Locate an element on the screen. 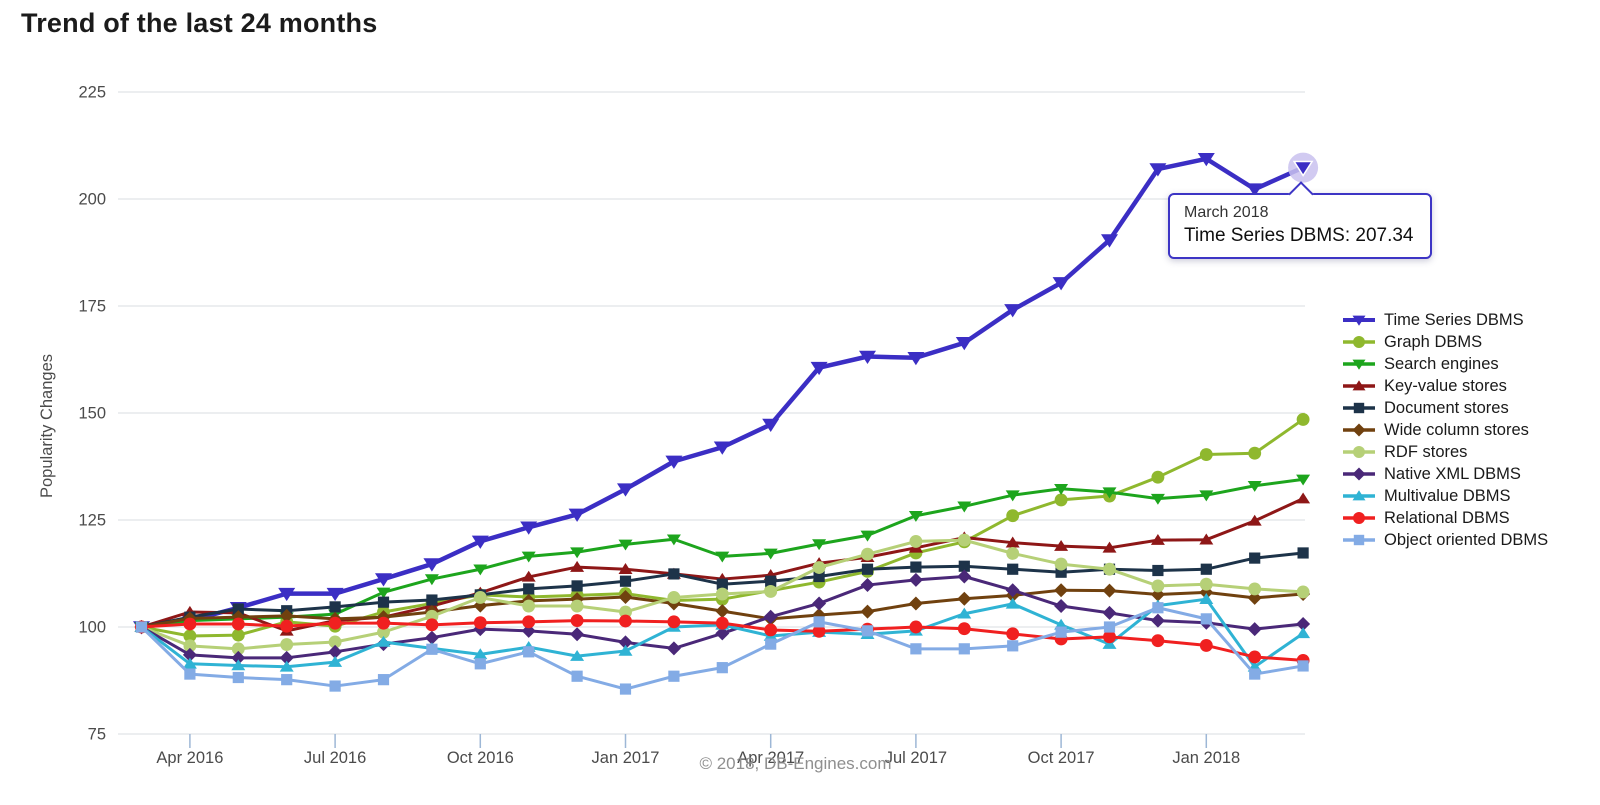 The image size is (1600, 805). highlighted-point is located at coordinates (1303, 168).